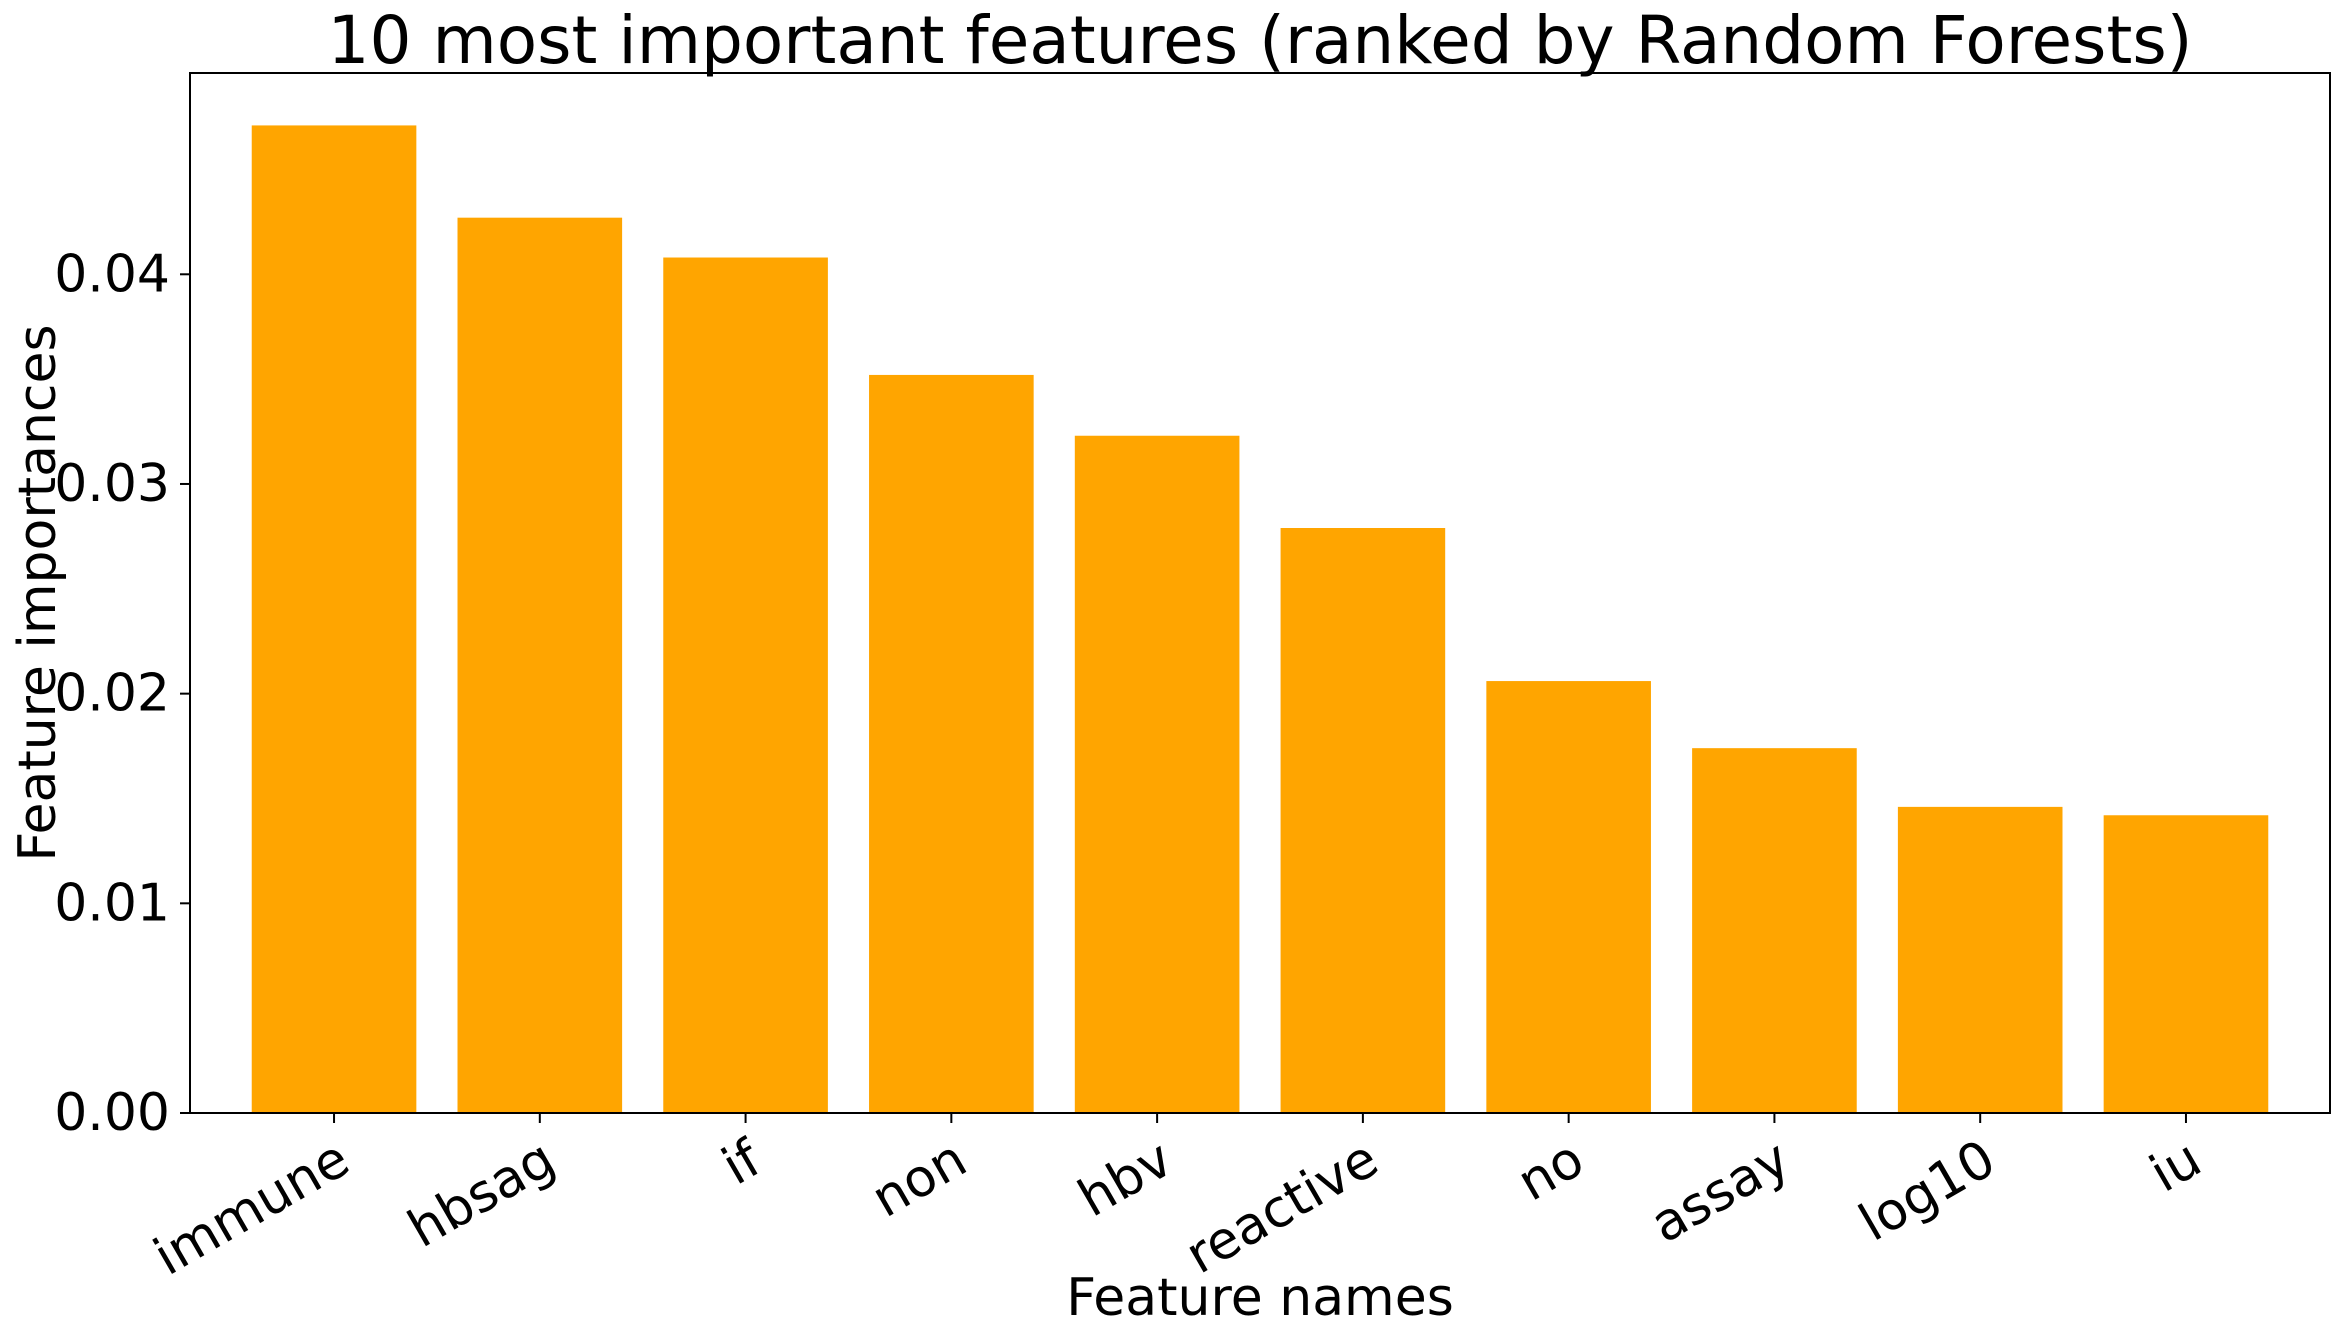  I want to click on bar-assay, so click(1774, 930).